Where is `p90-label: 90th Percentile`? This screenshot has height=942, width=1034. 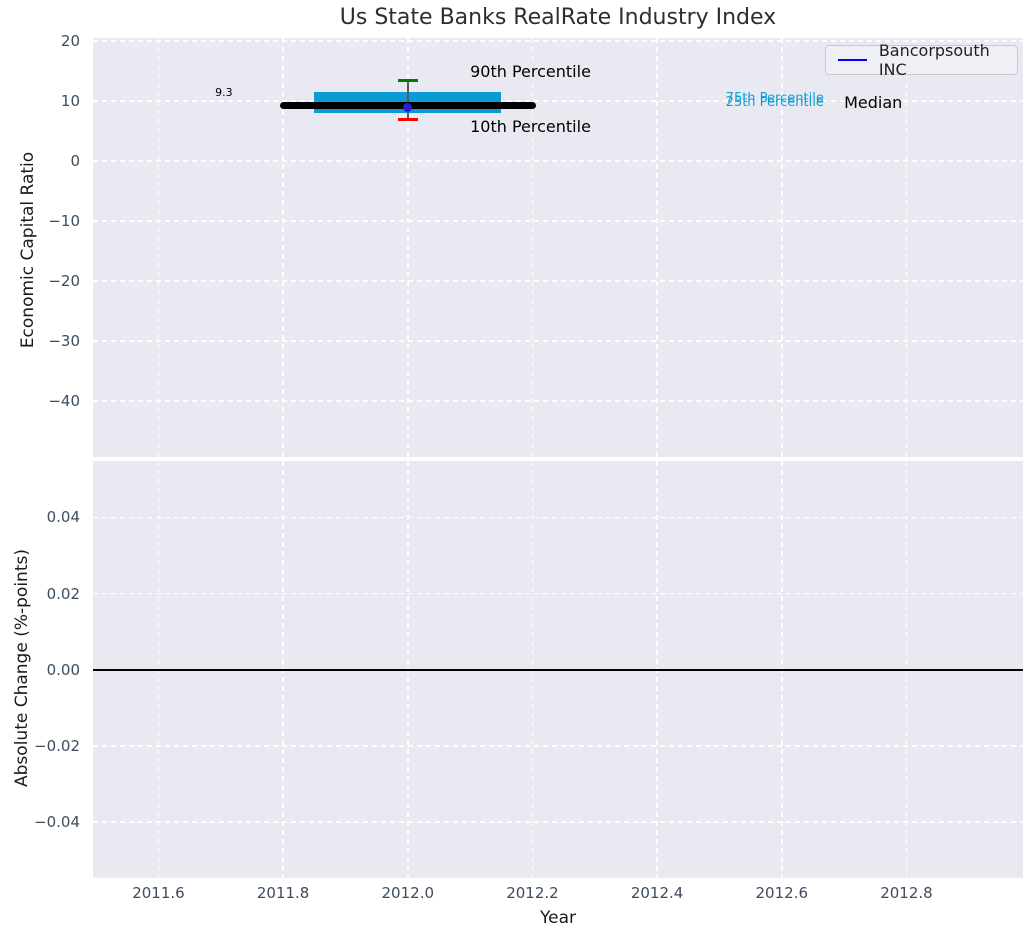 p90-label: 90th Percentile is located at coordinates (530, 72).